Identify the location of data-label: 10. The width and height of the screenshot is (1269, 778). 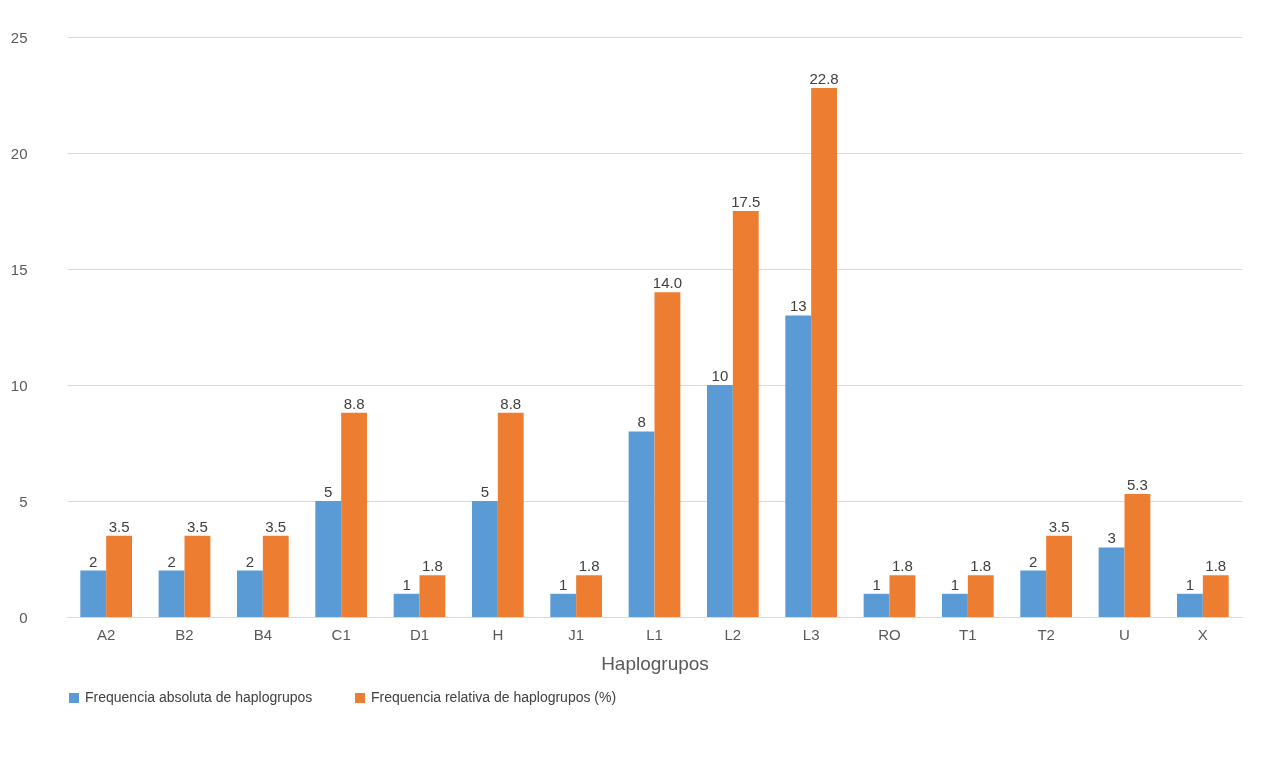
(720, 375).